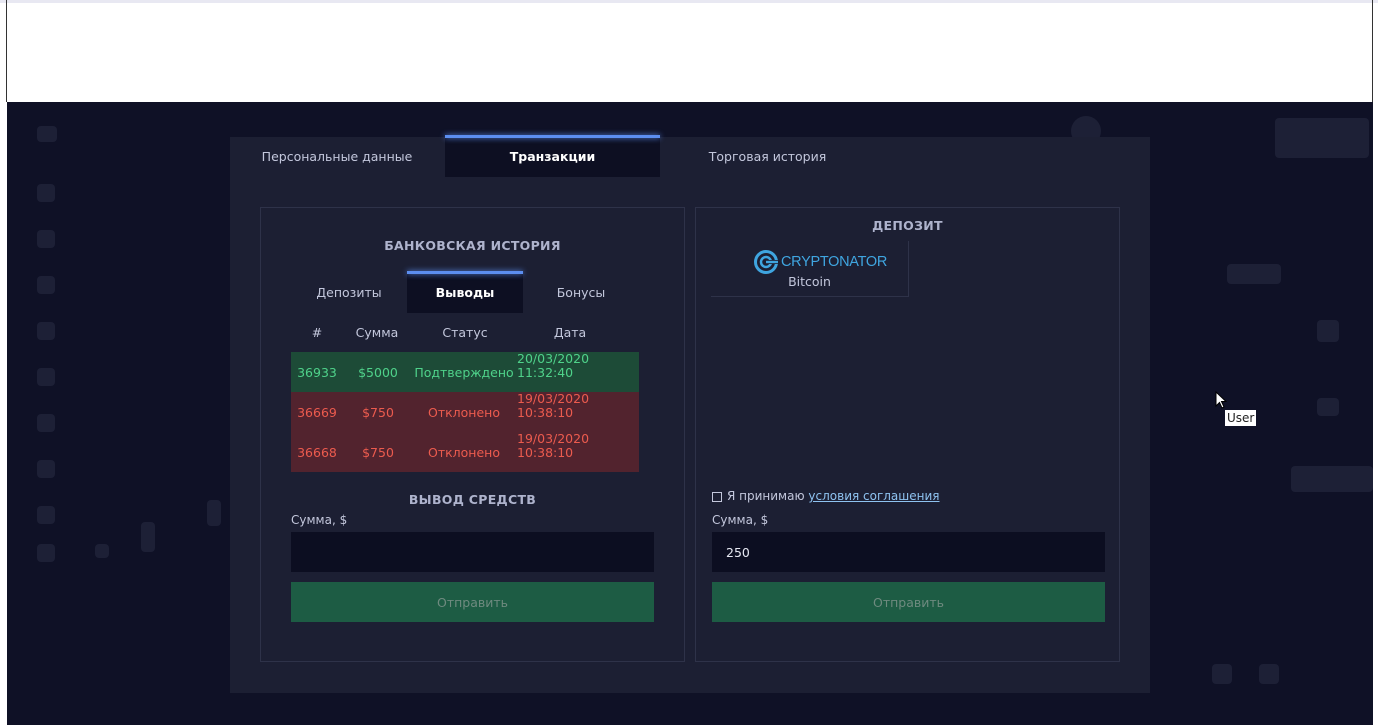 The image size is (1378, 725). What do you see at coordinates (570, 332) in the screenshot?
I see `column-header-date: Дата` at bounding box center [570, 332].